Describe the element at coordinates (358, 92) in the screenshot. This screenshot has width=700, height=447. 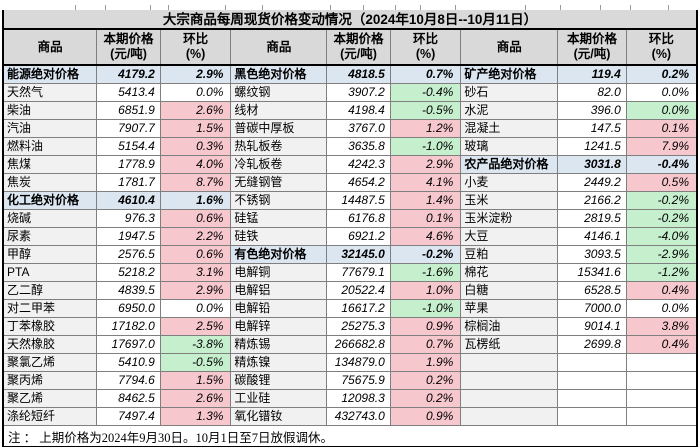
I see `price-cell: 3907.2` at that location.